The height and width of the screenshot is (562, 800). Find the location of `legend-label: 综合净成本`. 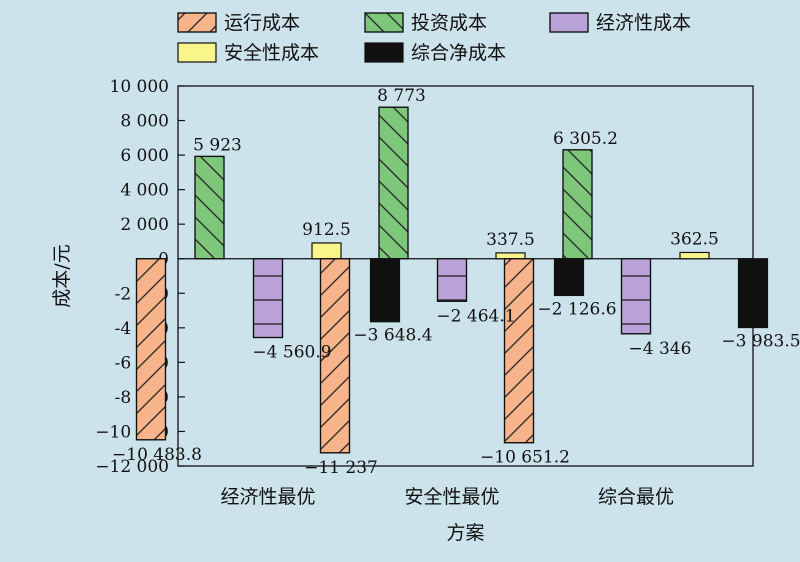

legend-label: 综合净成本 is located at coordinates (458, 53).